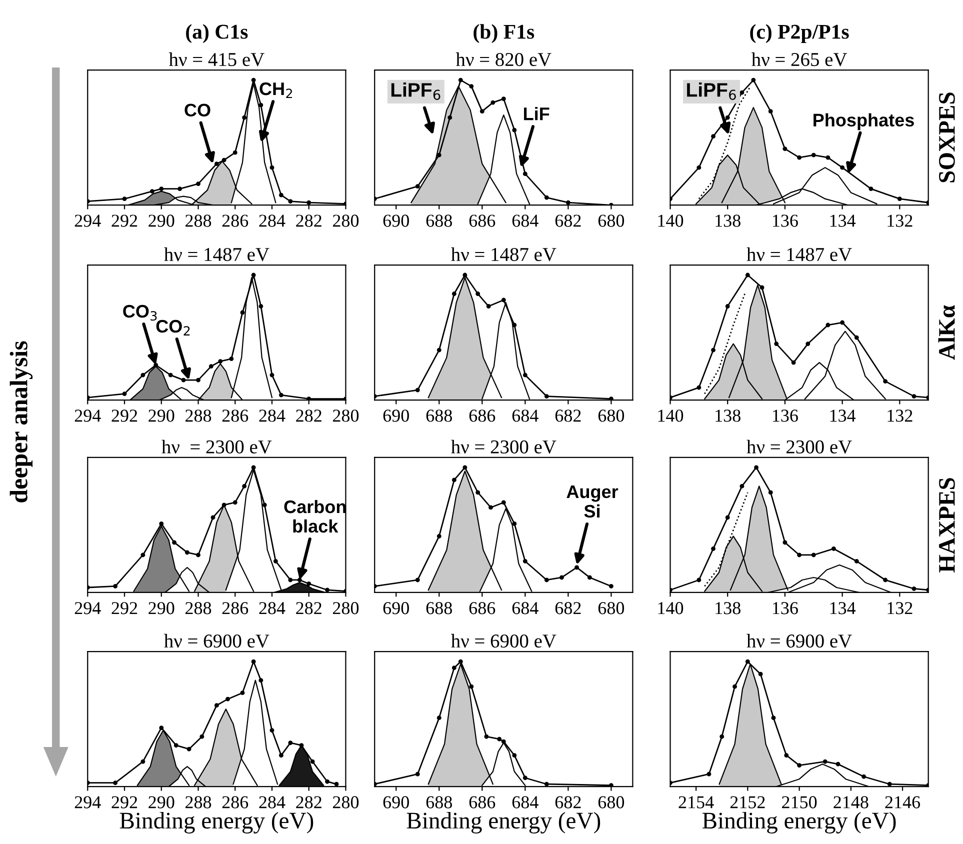 The height and width of the screenshot is (844, 963). I want to click on x-tick-label: 2148, so click(851, 802).